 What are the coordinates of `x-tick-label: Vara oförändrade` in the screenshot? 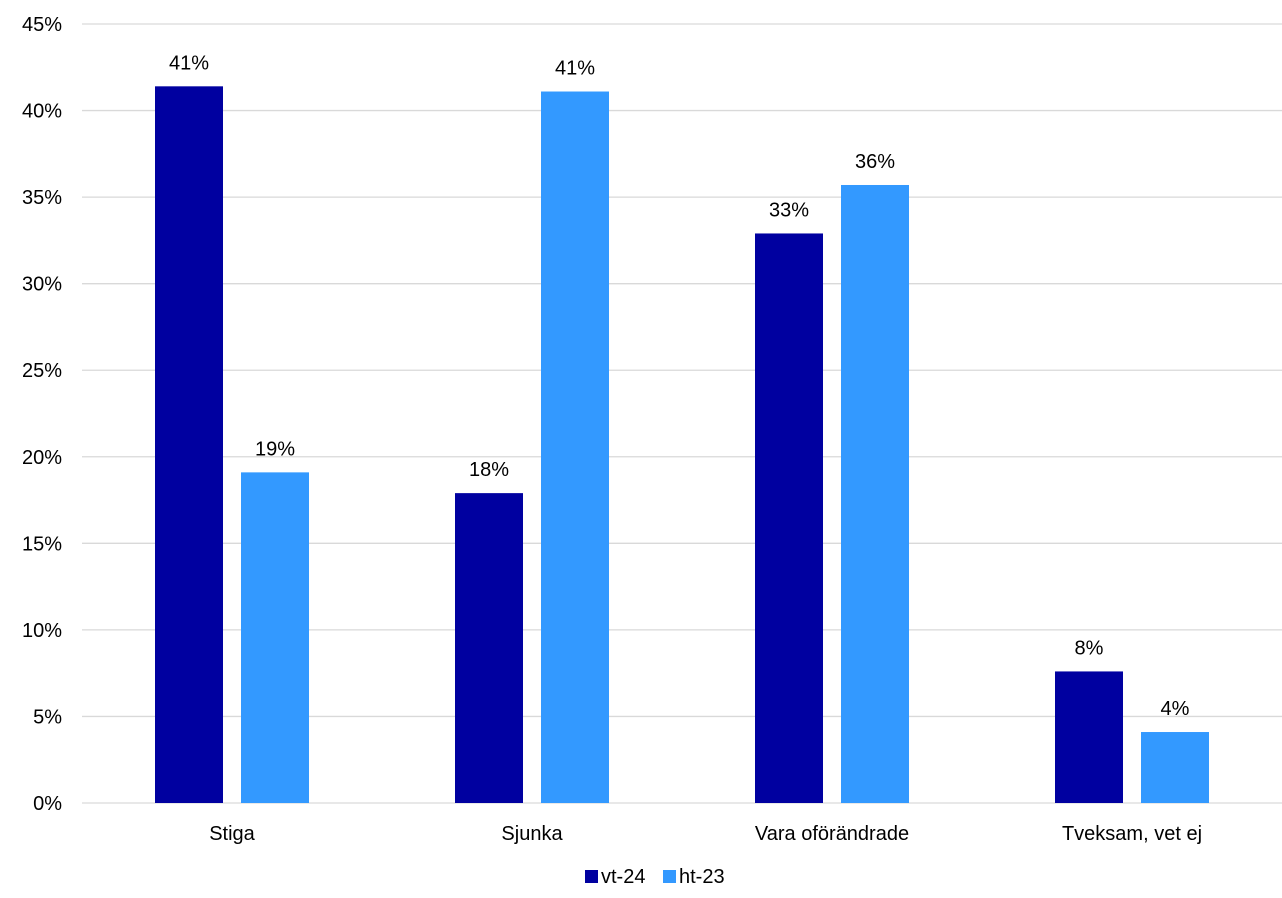 It's located at (832, 834).